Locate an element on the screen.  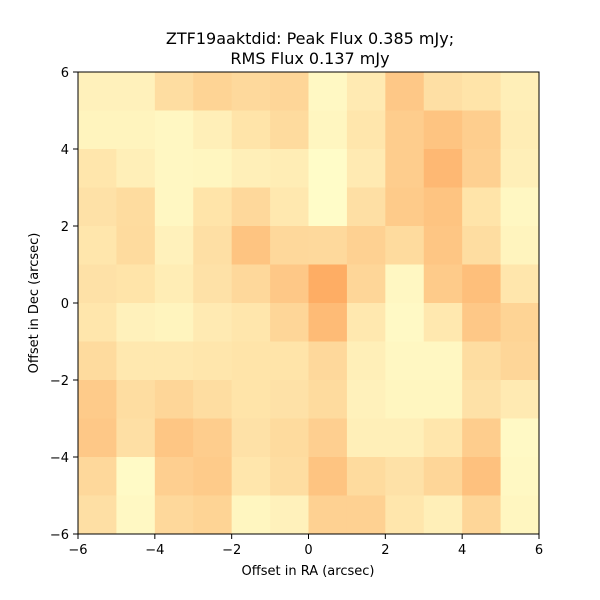
y-tick-label: −4 is located at coordinates (59, 458).